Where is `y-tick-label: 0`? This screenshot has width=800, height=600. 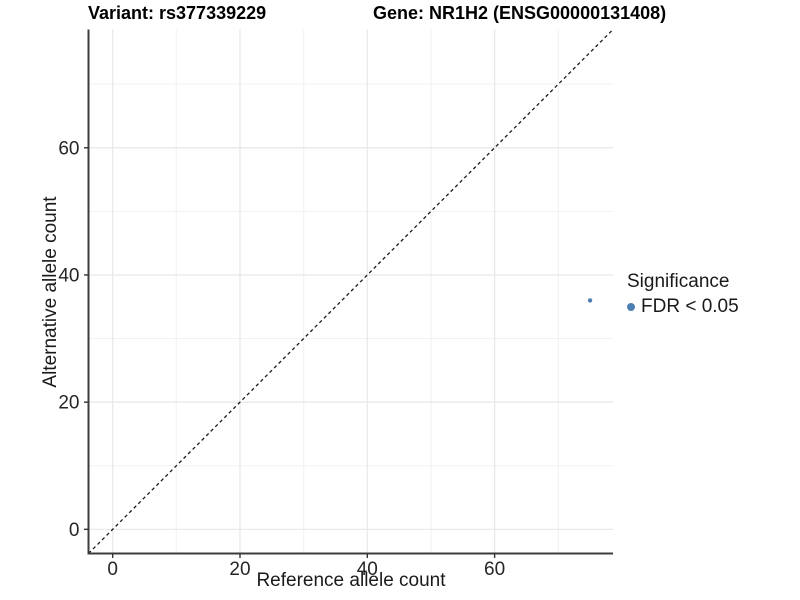
y-tick-label: 0 is located at coordinates (74, 530).